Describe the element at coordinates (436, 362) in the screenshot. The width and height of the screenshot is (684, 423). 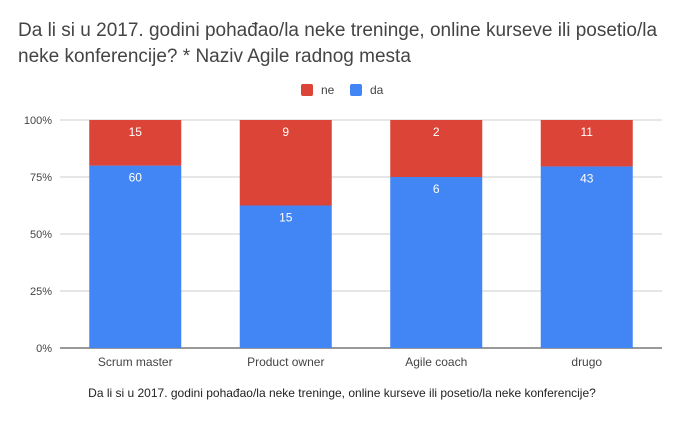
I see `x-tick-label: Agile coach` at that location.